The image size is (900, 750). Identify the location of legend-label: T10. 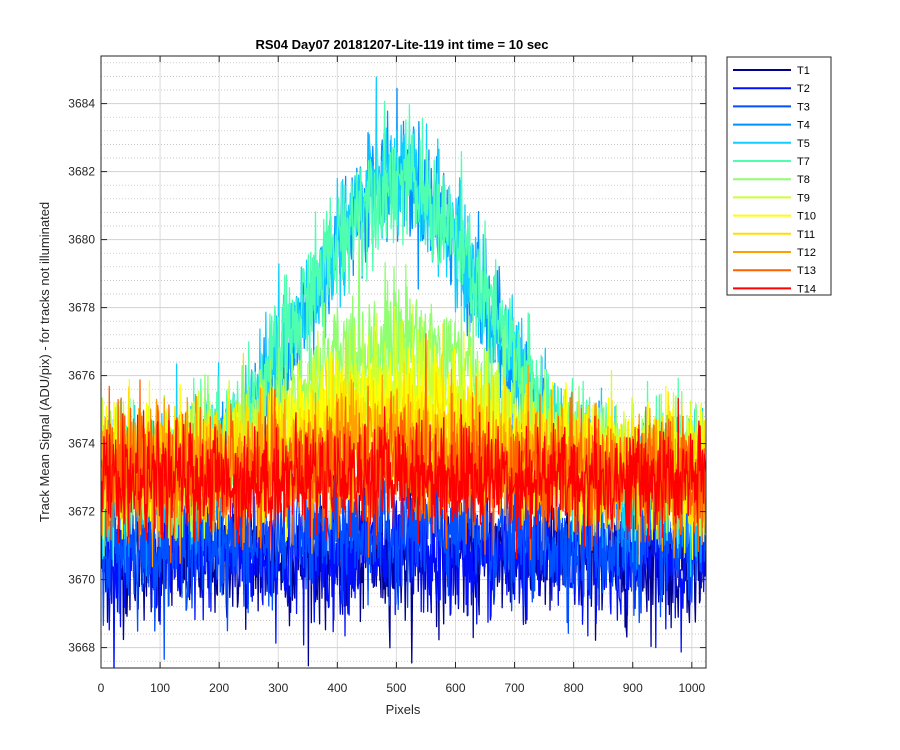
(806, 217).